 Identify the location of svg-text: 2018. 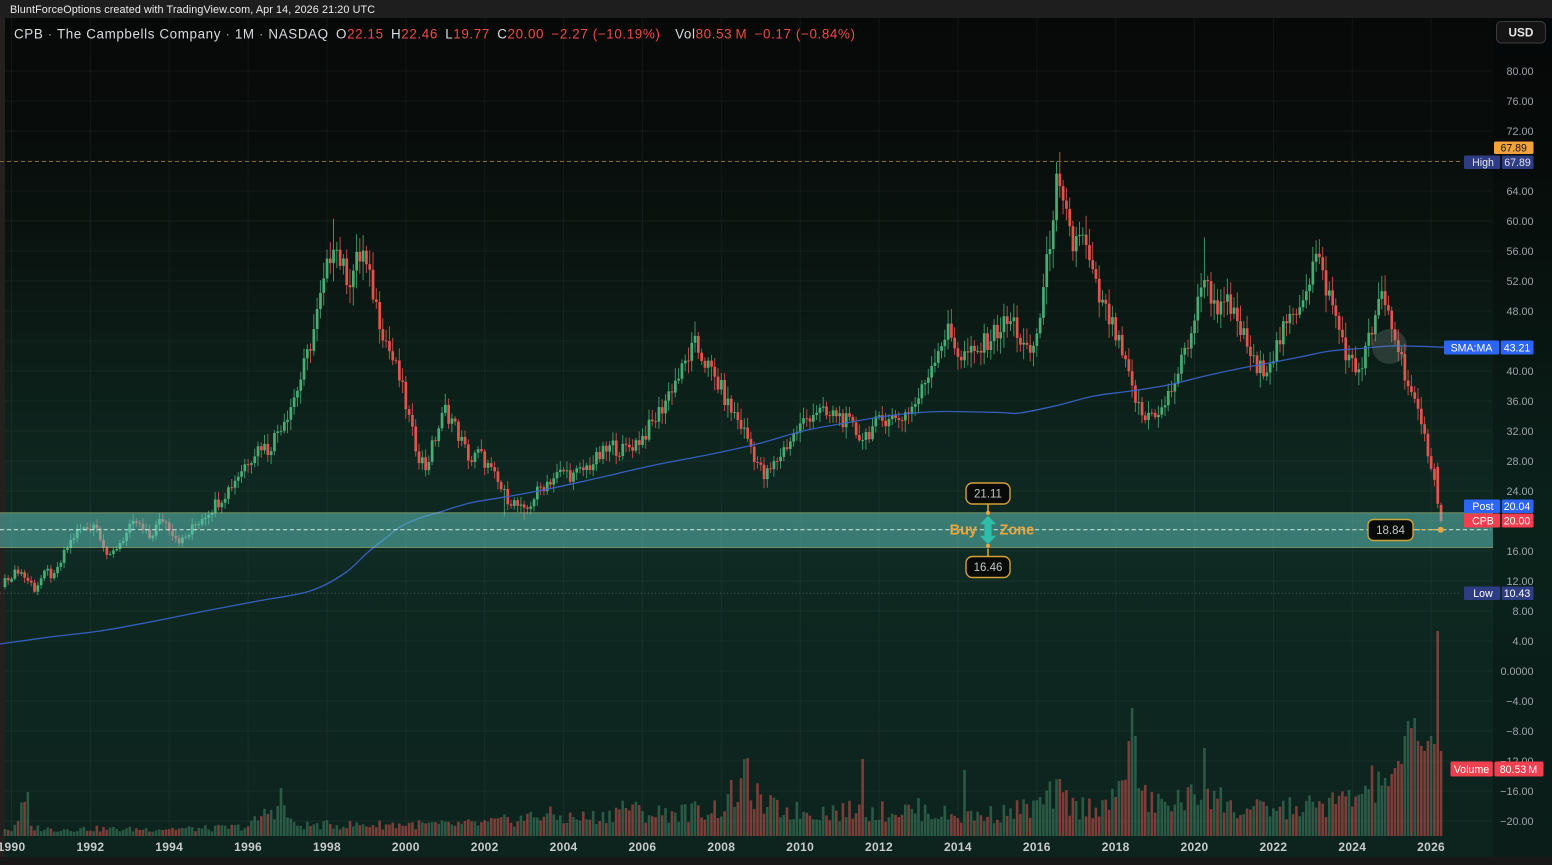
(1116, 847).